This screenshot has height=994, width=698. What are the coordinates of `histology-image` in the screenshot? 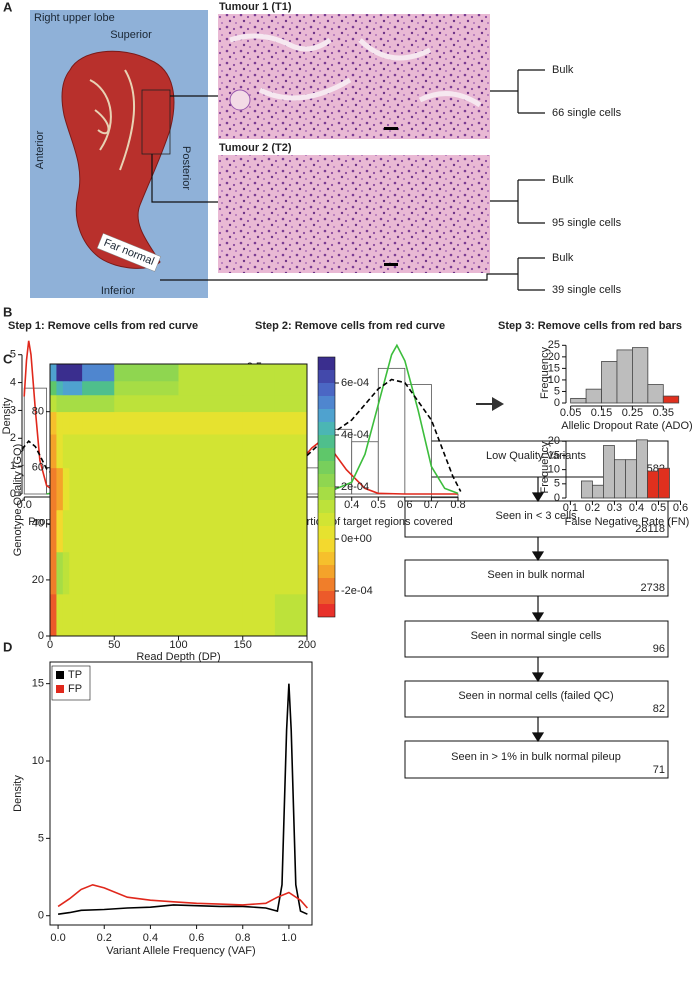 It's located at (354, 214).